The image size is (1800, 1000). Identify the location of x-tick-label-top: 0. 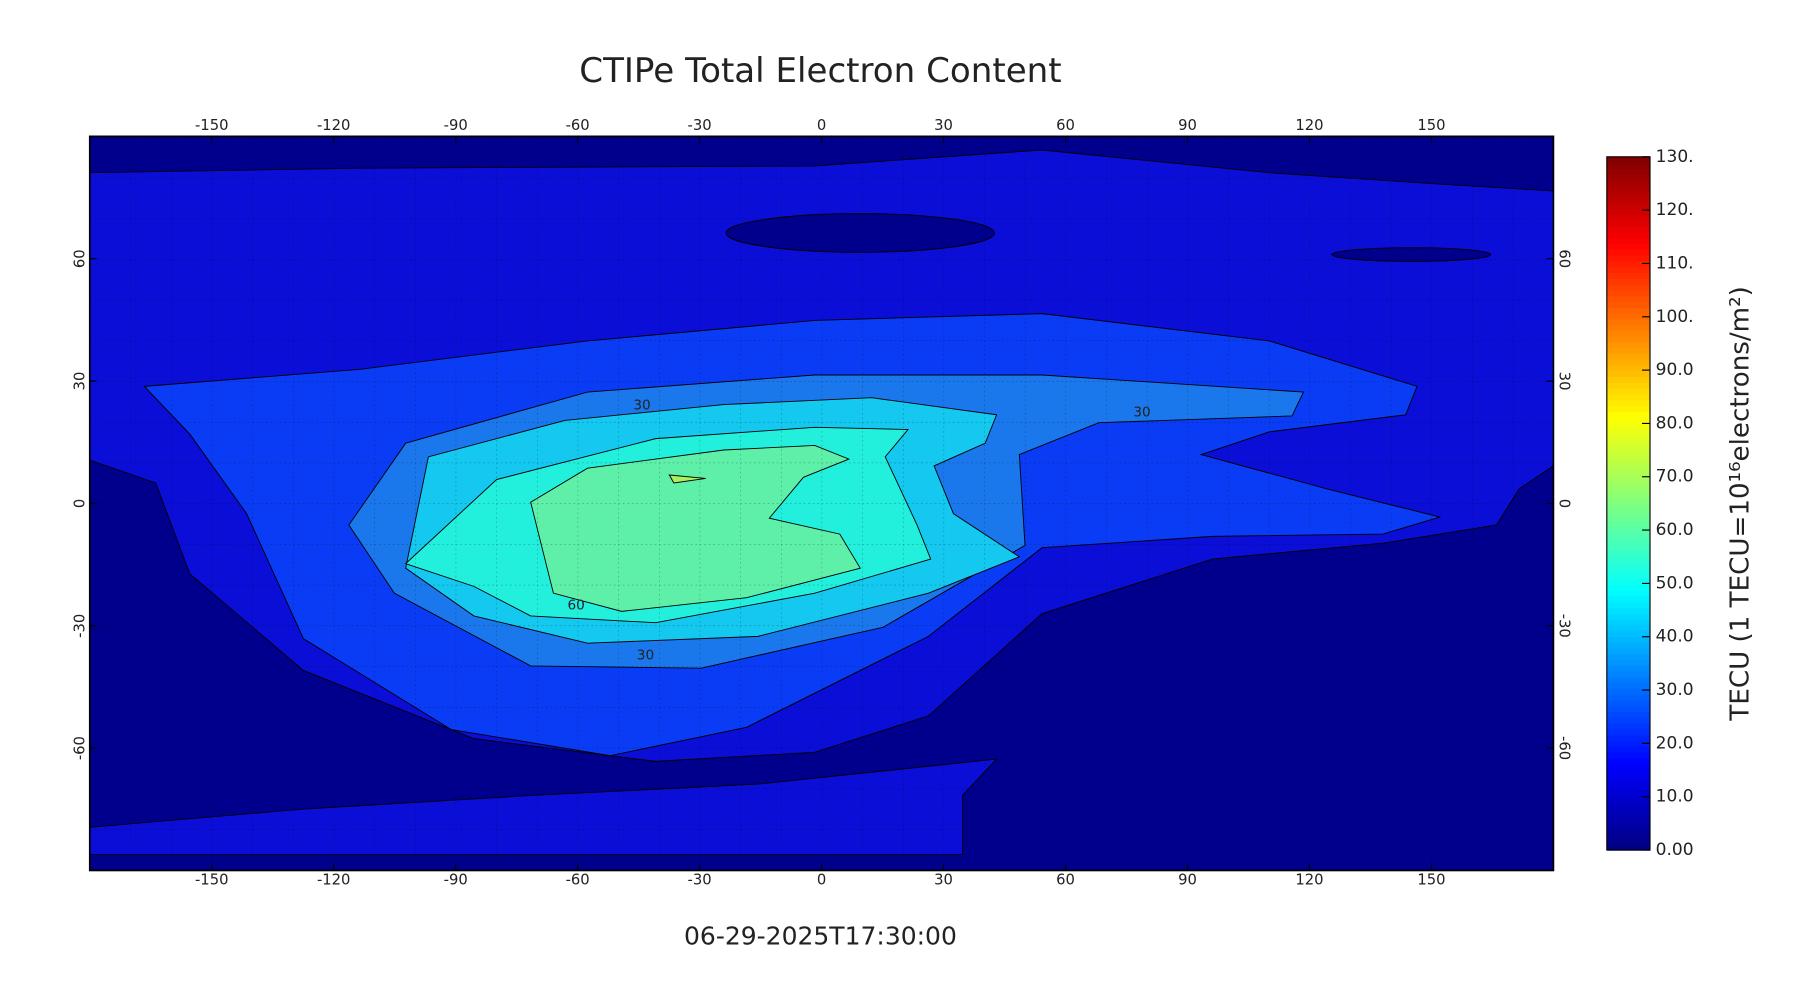
(821, 125).